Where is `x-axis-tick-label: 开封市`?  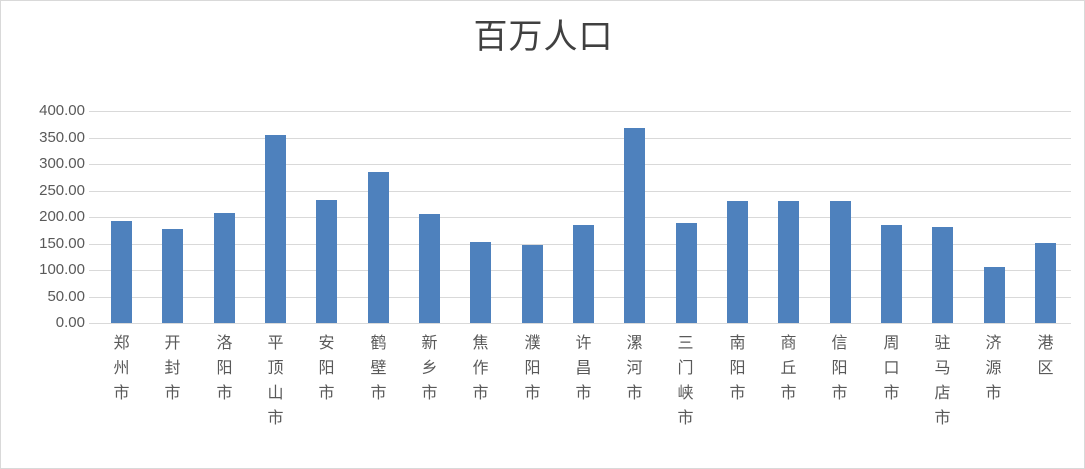
x-axis-tick-label: 开封市 is located at coordinates (172, 368).